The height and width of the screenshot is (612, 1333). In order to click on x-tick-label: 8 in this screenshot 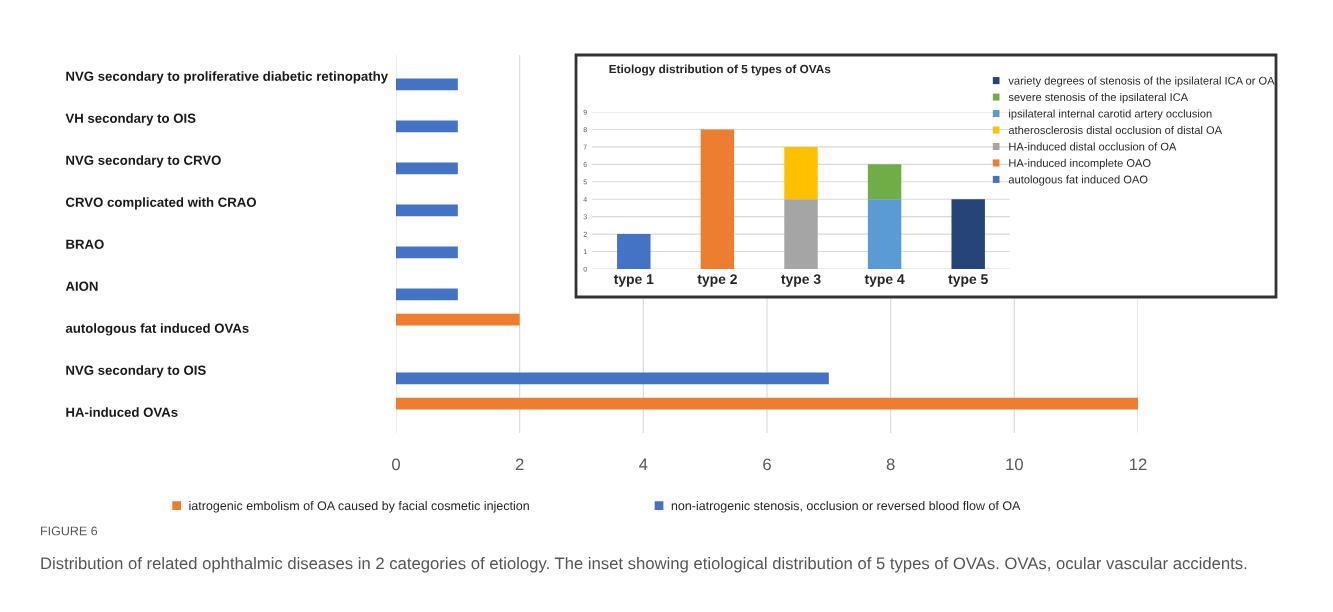, I will do `click(890, 464)`.